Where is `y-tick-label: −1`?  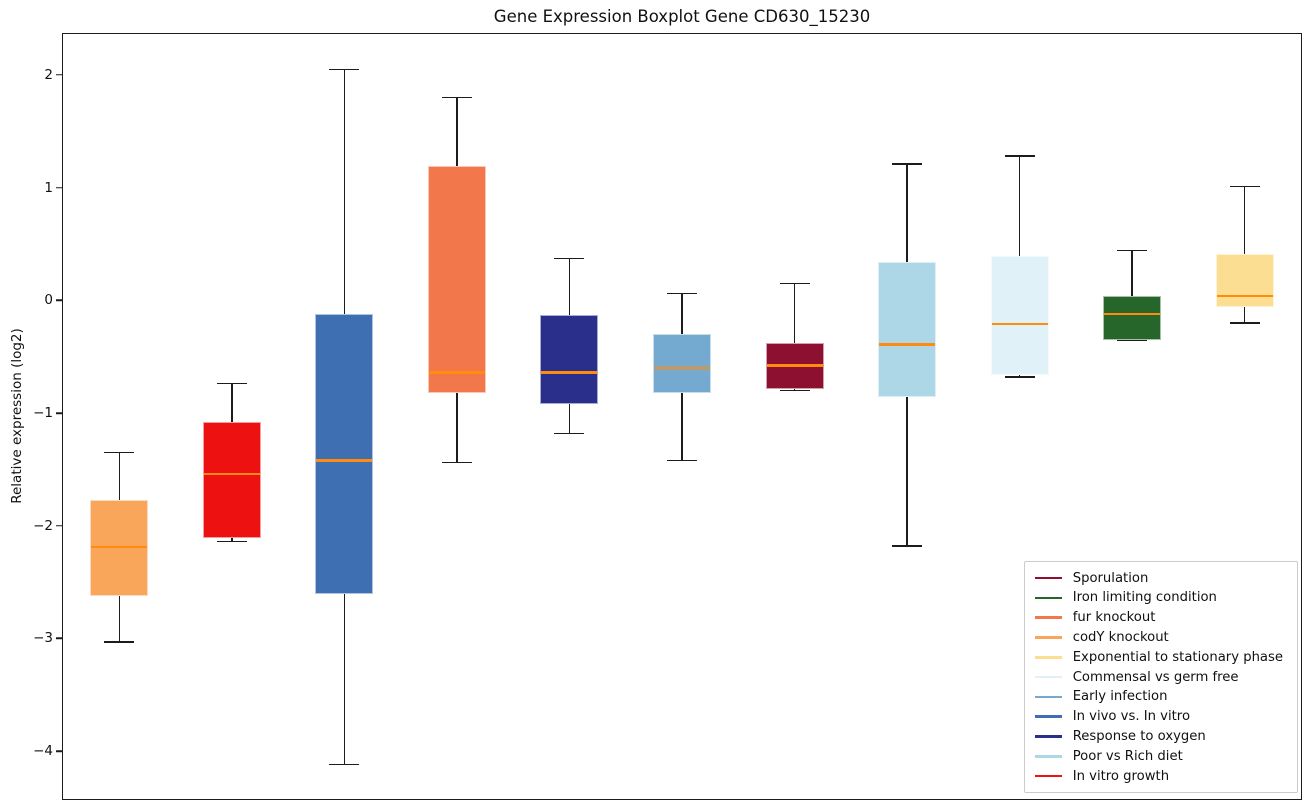
y-tick-label: −1 is located at coordinates (43, 413).